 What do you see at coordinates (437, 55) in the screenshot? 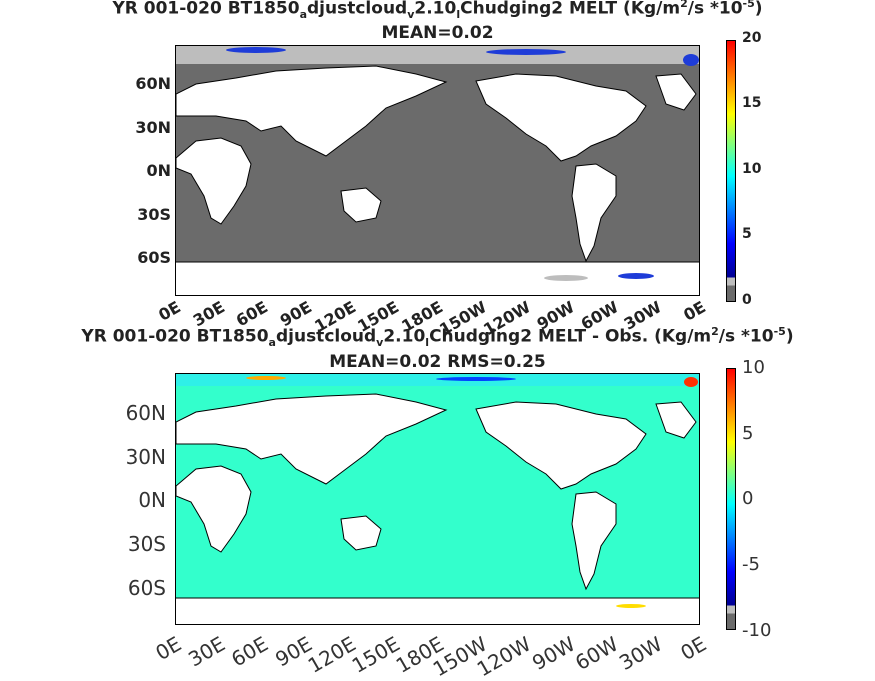
I see `arctic-ice` at bounding box center [437, 55].